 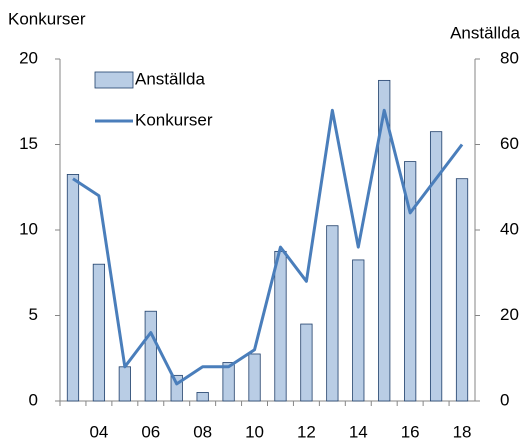 I want to click on x-tick-label: 18, so click(x=462, y=431).